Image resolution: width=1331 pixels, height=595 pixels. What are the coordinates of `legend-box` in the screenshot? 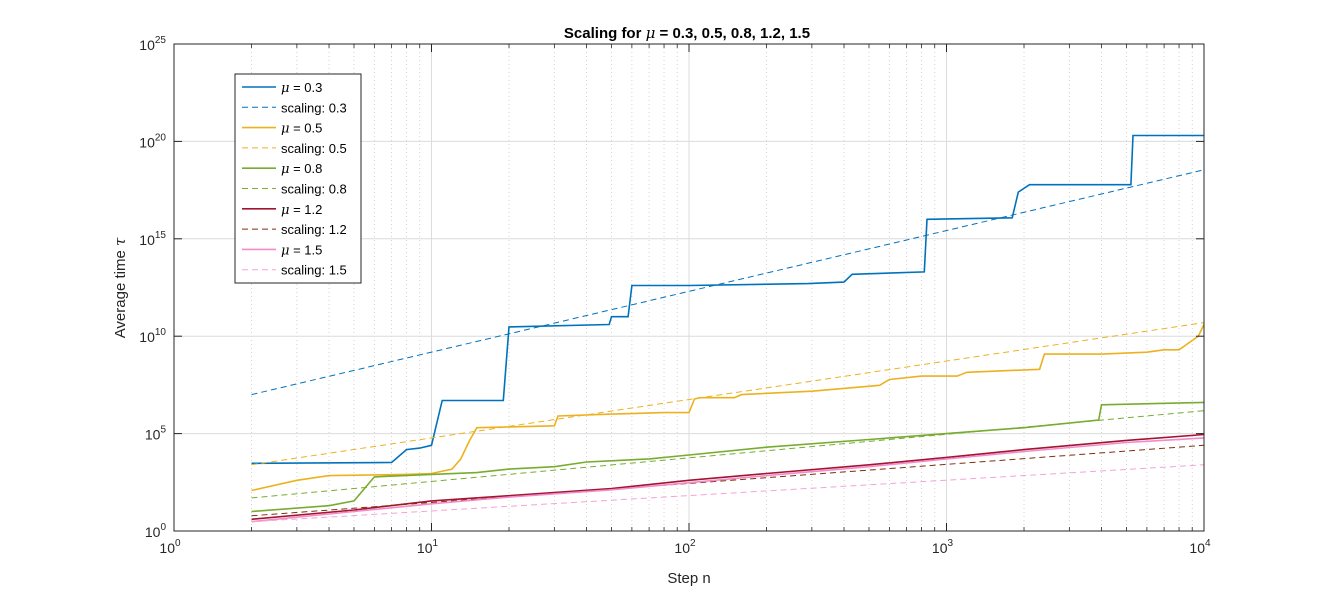 It's located at (298, 178).